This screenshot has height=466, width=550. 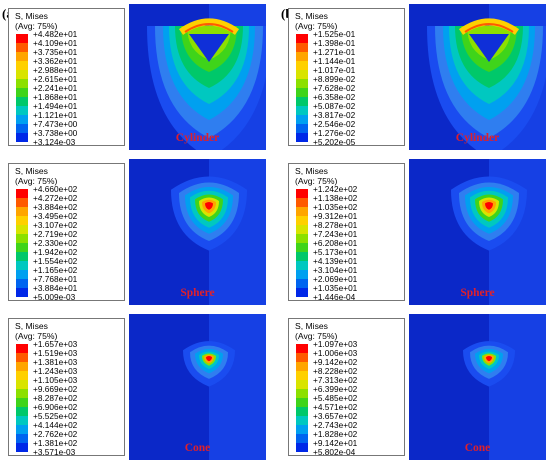 What do you see at coordinates (335, 380) in the screenshot?
I see `legend-value: +7.313e+02` at bounding box center [335, 380].